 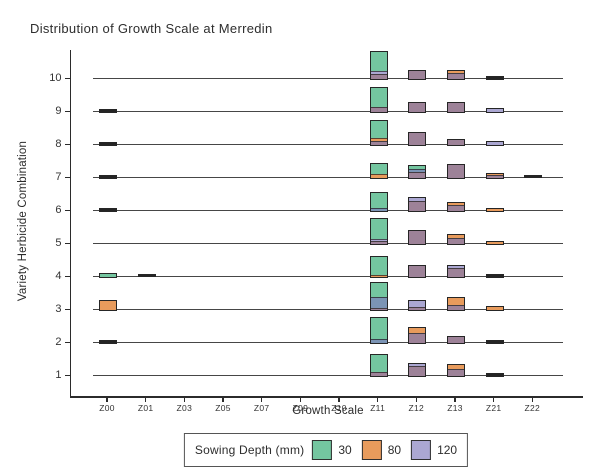 What do you see at coordinates (108, 342) in the screenshot?
I see `bar-row2-Z00` at bounding box center [108, 342].